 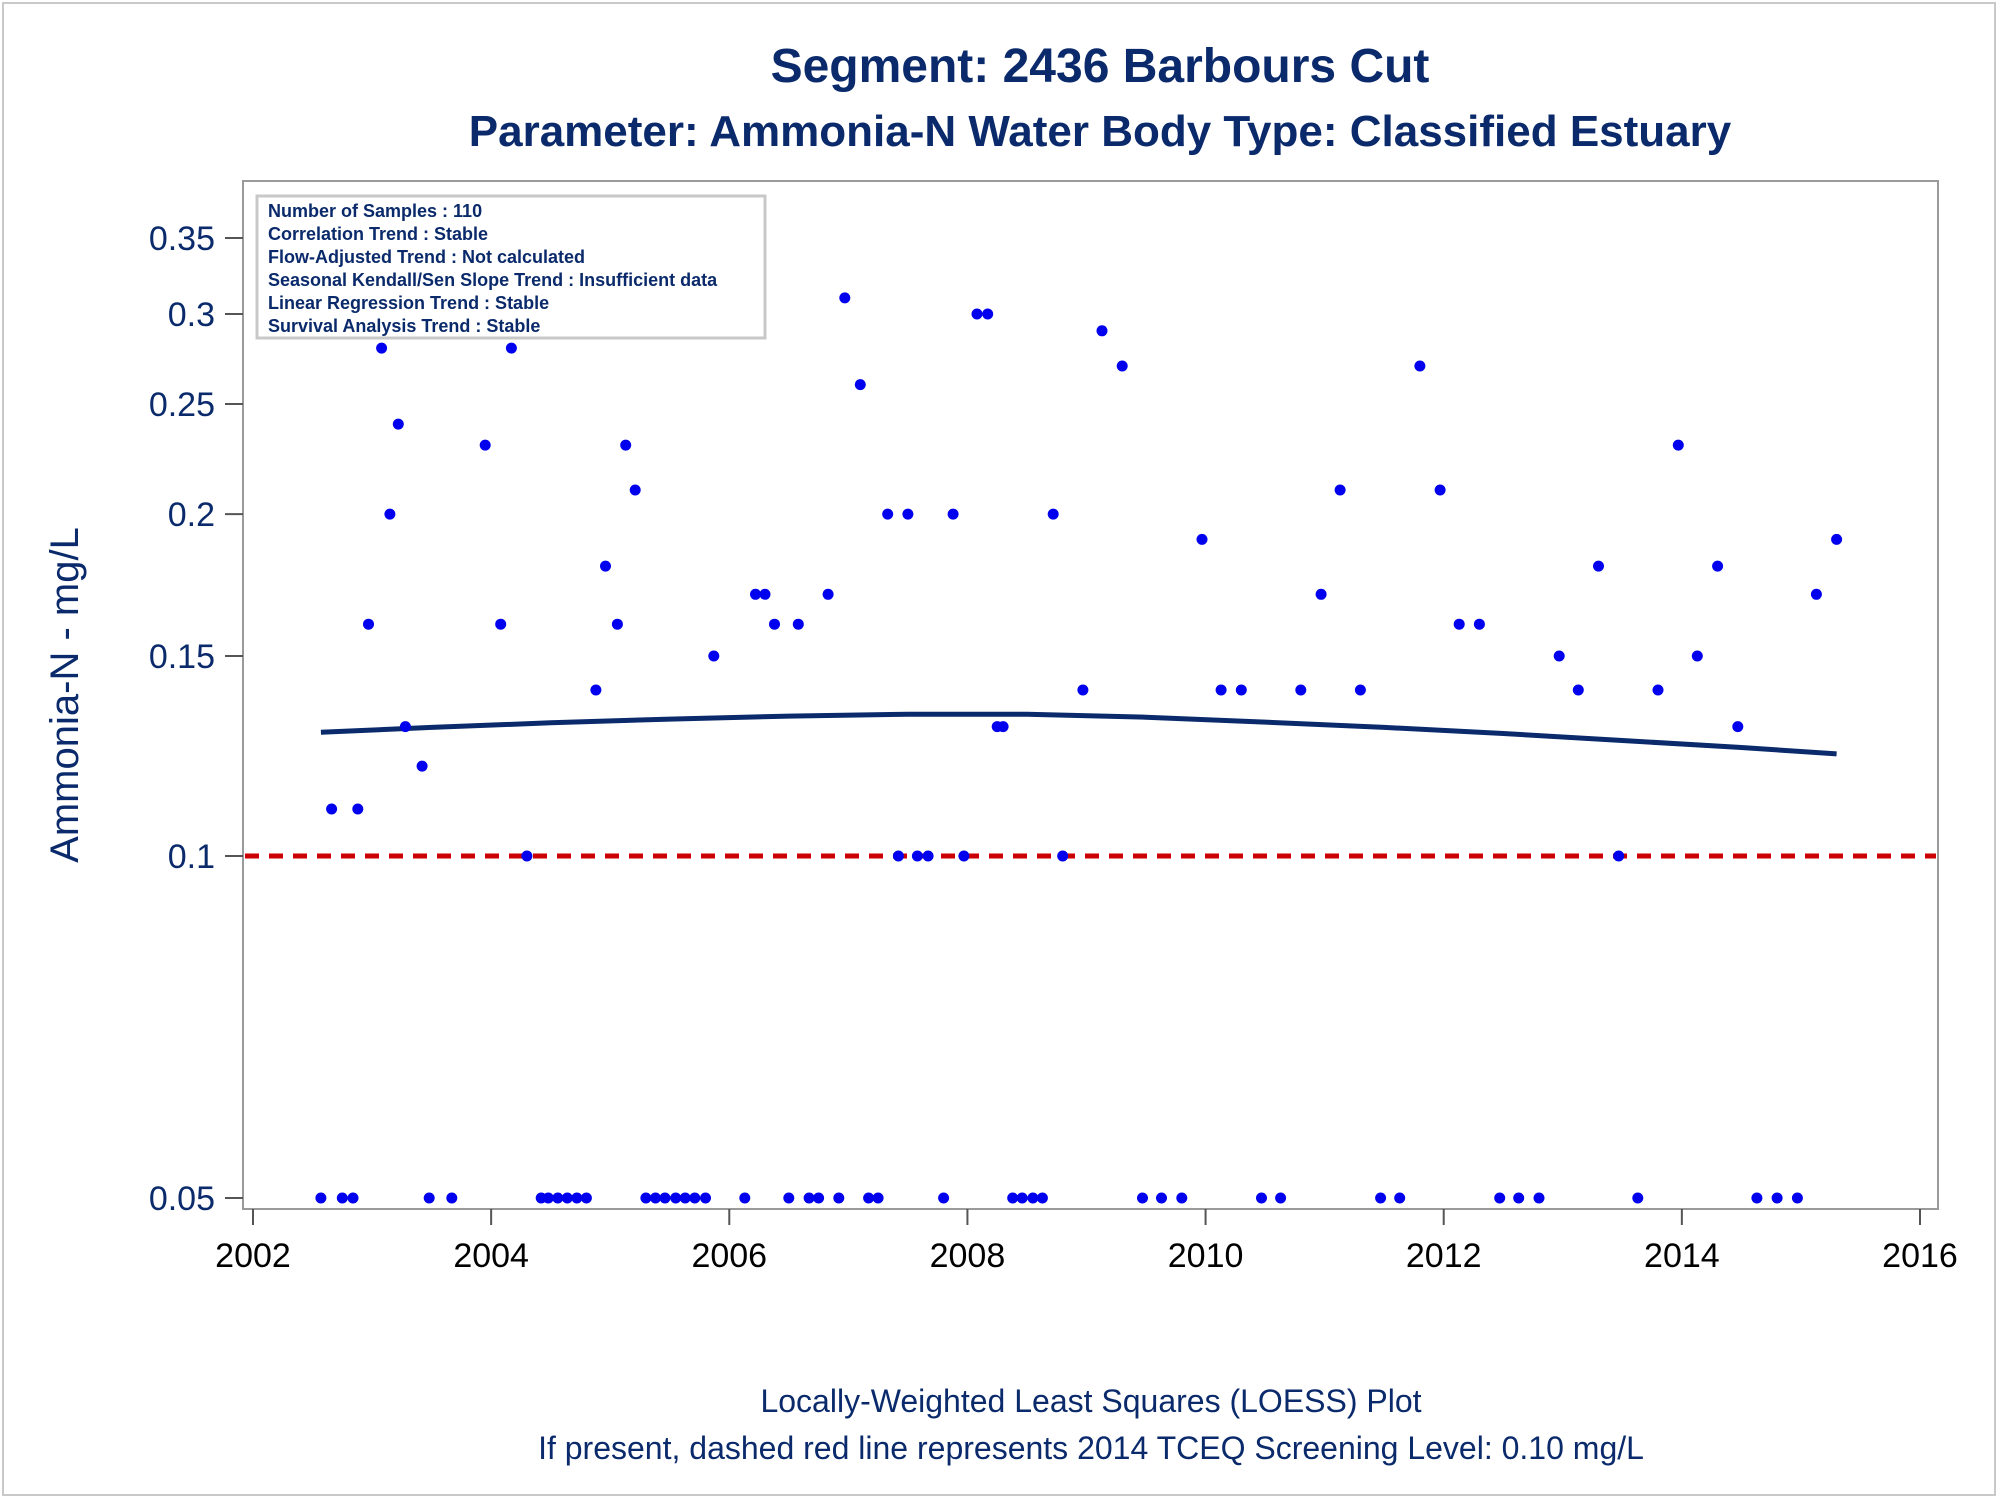 I want to click on x-axis: 2002 2004 2006 2008 2010 2012 2014 2016, so click(x=1086, y=1242).